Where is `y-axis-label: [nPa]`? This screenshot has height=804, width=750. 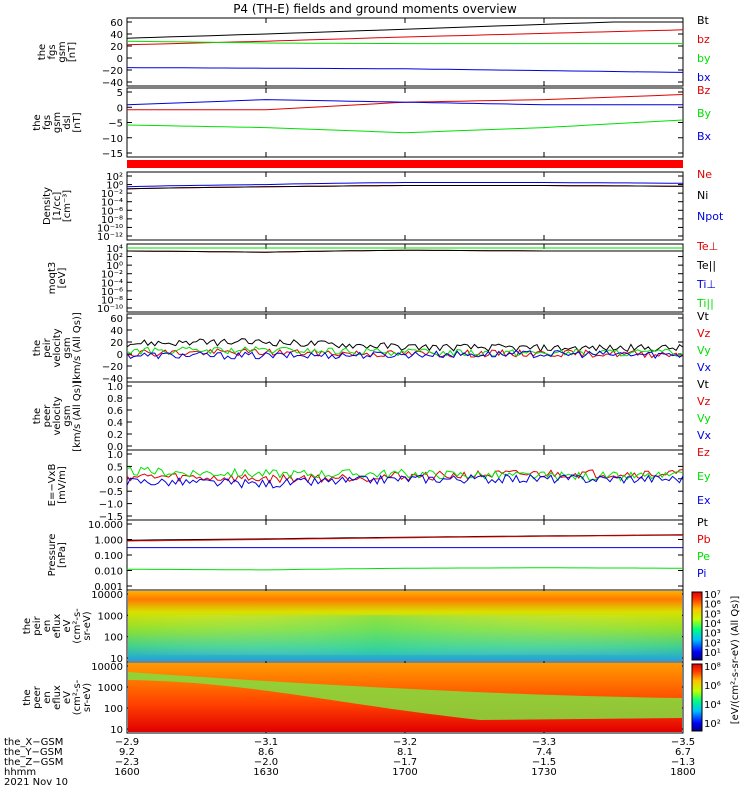
y-axis-label: [nPa] is located at coordinates (62, 555).